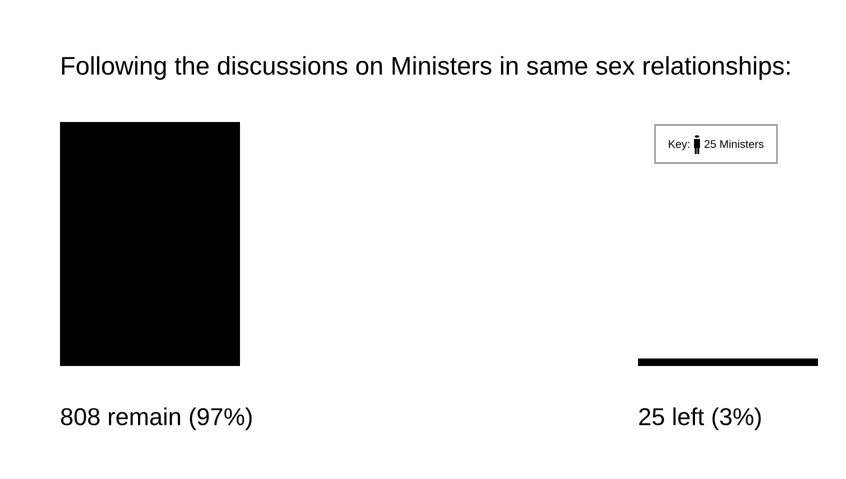  Describe the element at coordinates (426, 68) in the screenshot. I see `chart-title: Following the discussions on Ministers in same sex relationships:` at that location.